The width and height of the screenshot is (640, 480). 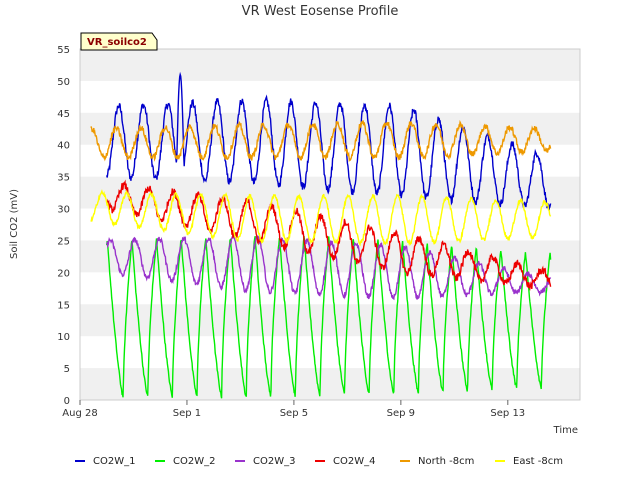 What do you see at coordinates (565, 430) in the screenshot?
I see `x-axis-title: Time` at bounding box center [565, 430].